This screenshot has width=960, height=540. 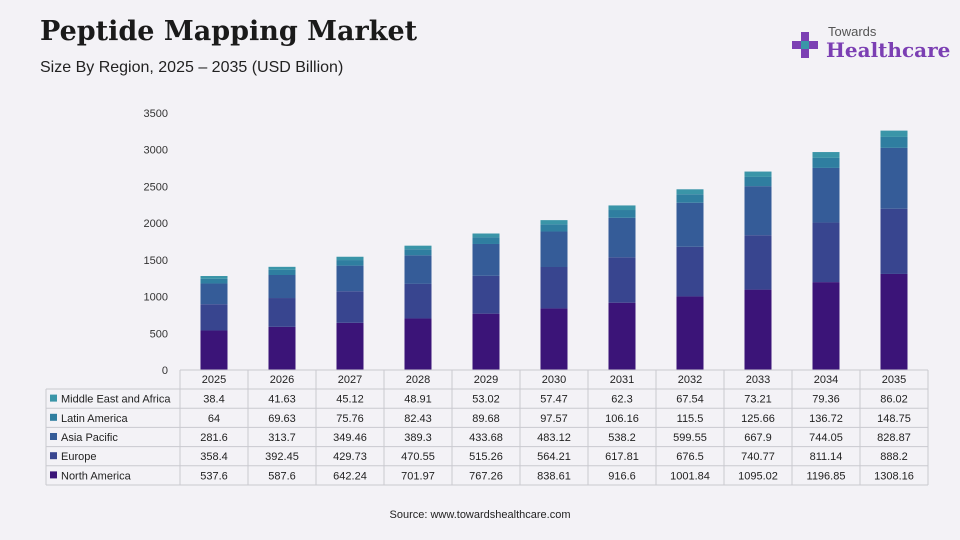 I want to click on table-cell-value: 676.5, so click(x=690, y=457).